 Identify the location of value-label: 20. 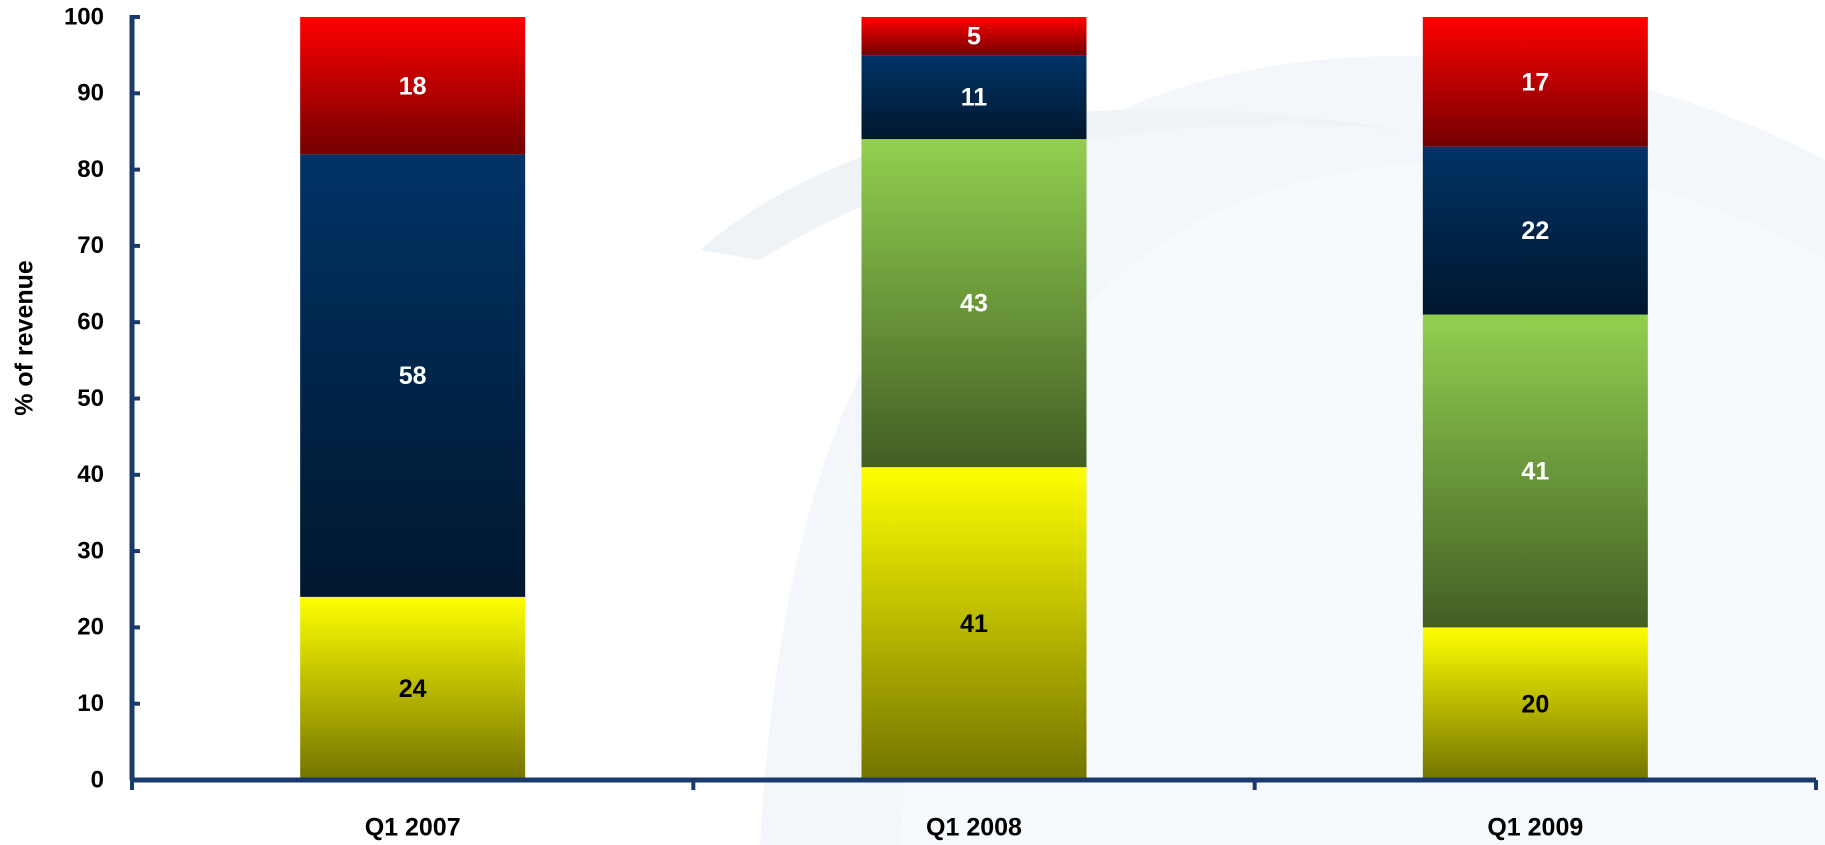
(1535, 704).